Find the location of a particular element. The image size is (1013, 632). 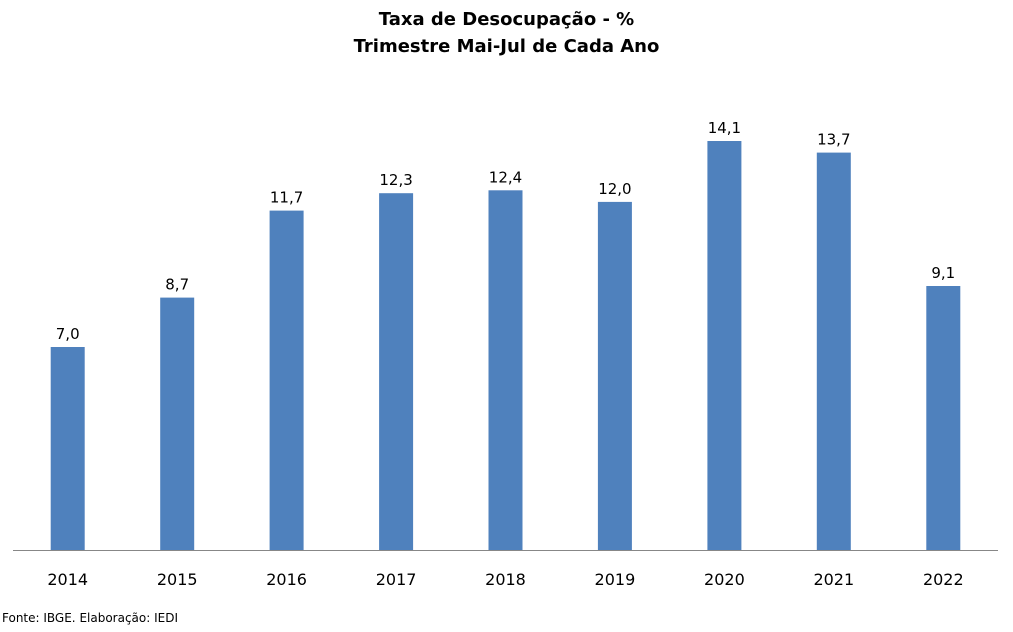

data-label-2015: 8,7 is located at coordinates (177, 285).